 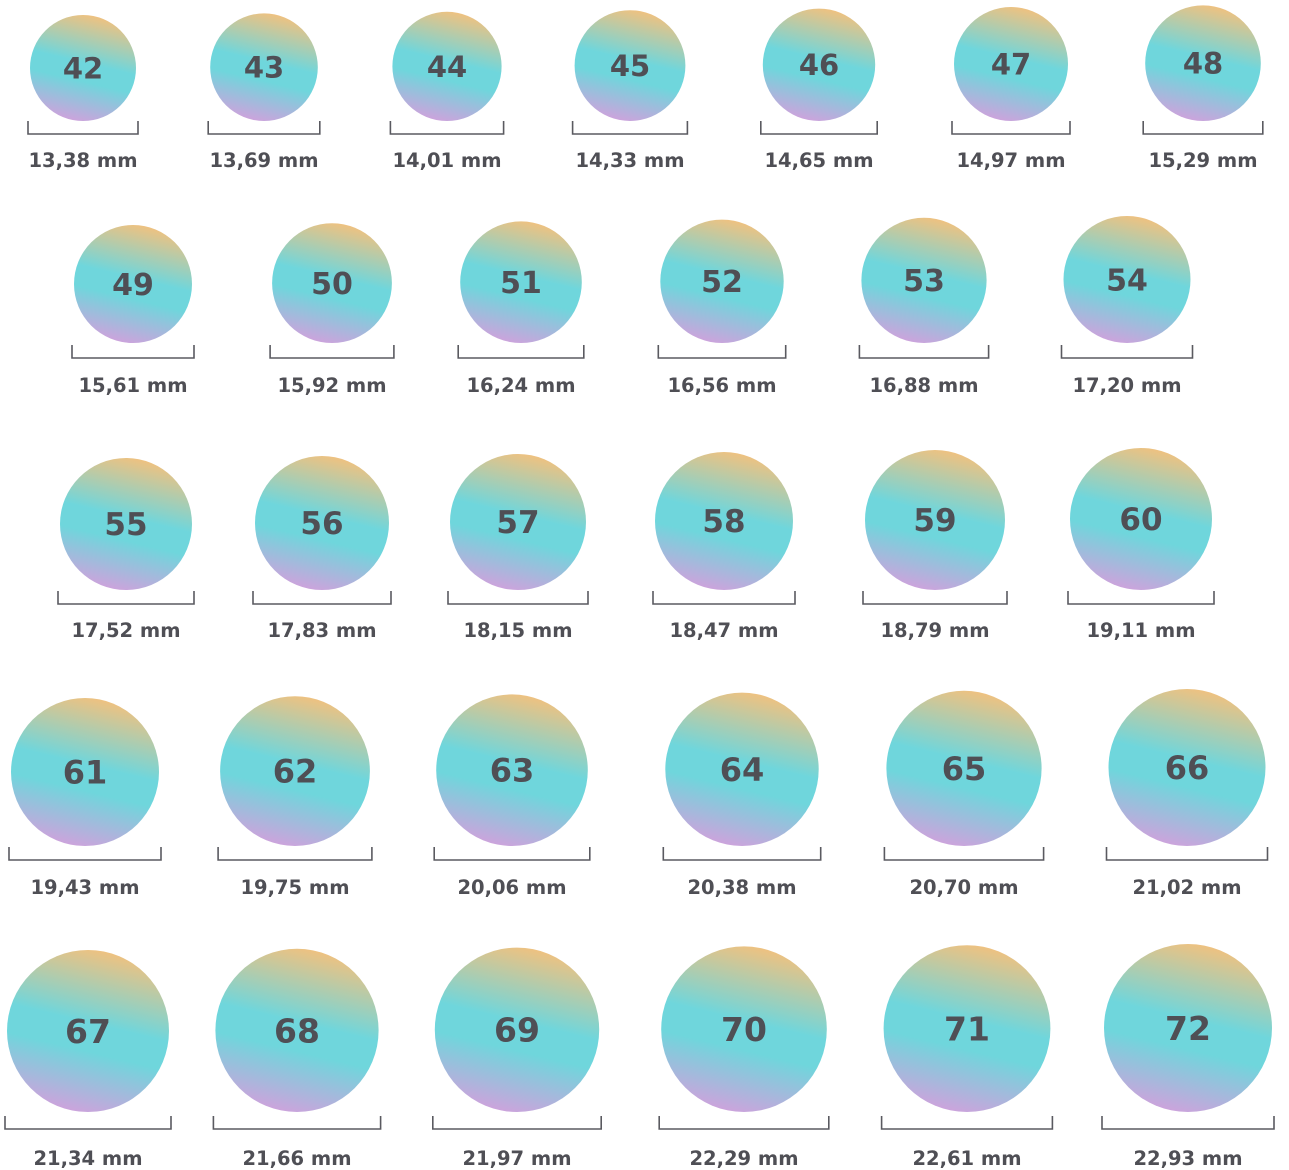 I want to click on diameter-label: 19,43 mm, so click(x=84, y=887).